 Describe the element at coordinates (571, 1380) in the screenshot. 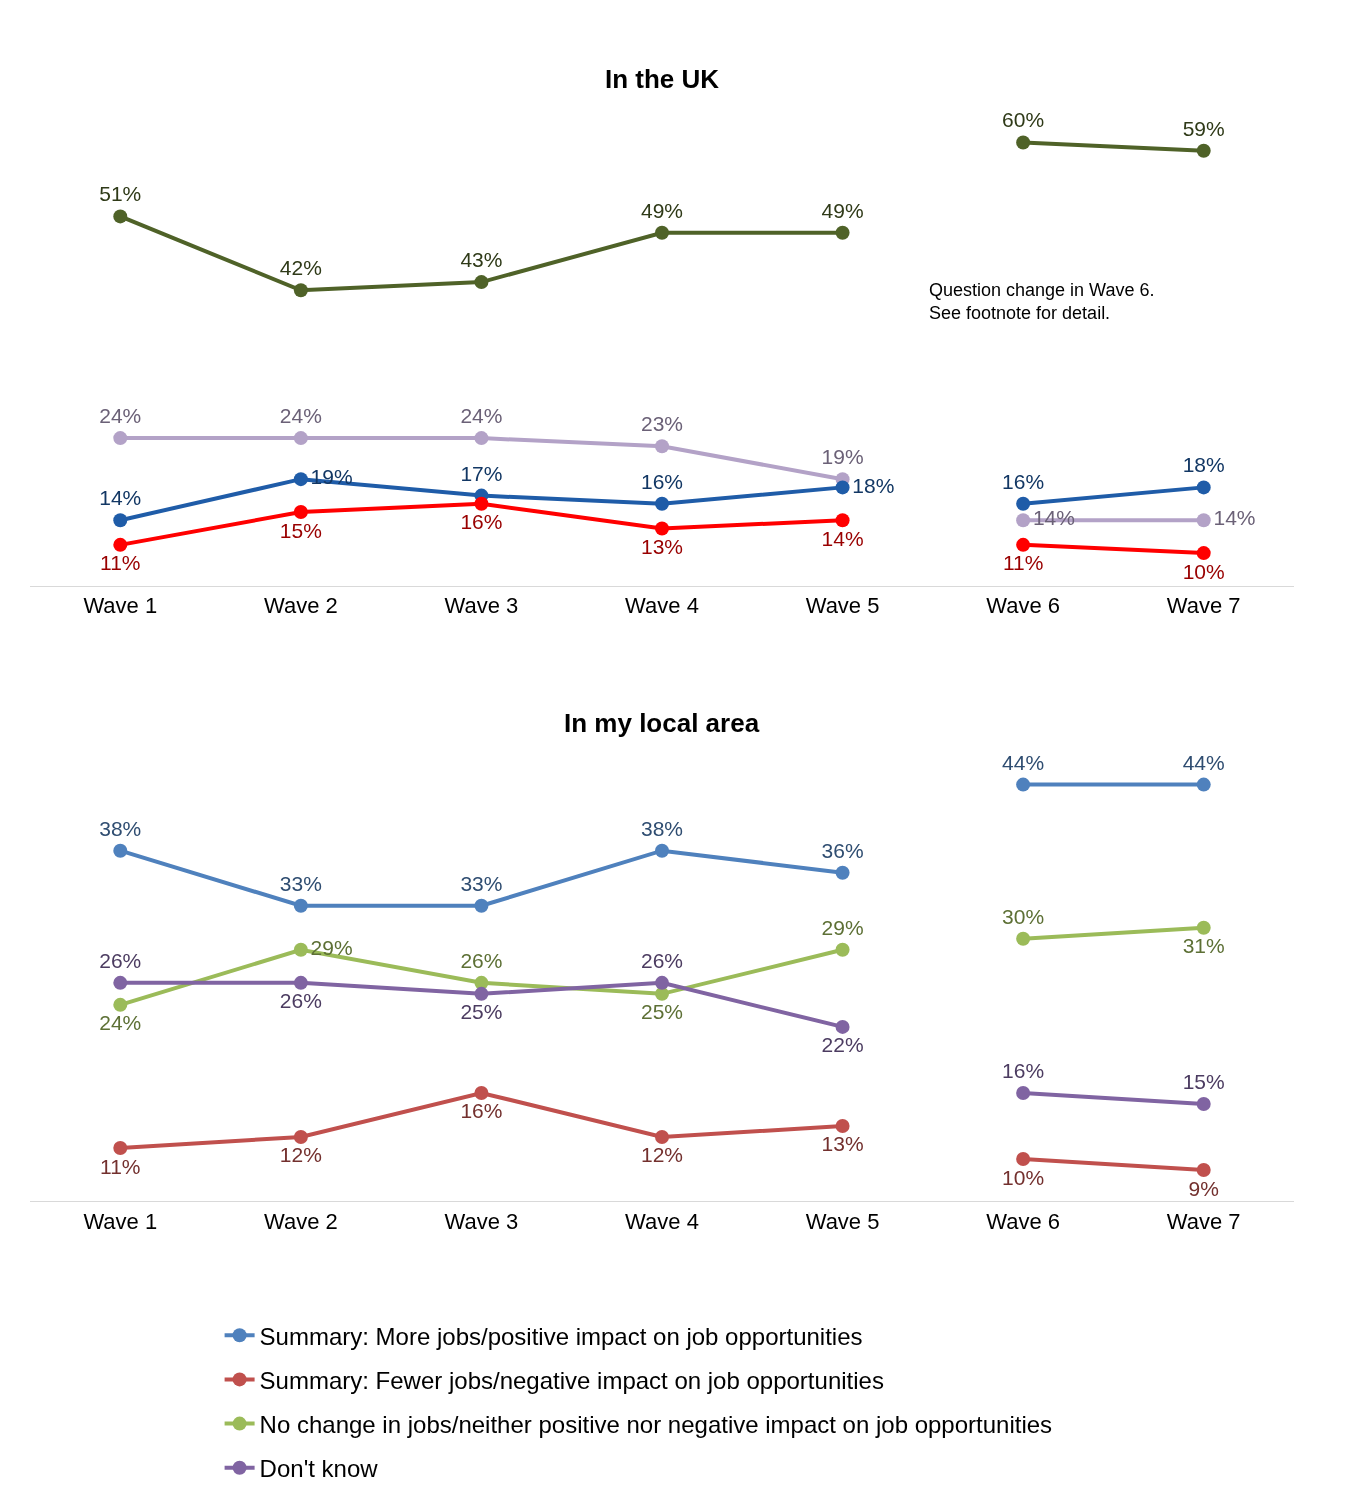

I see `legend-label: Summary: Fewer jobs/negative impact on job opportunities` at that location.